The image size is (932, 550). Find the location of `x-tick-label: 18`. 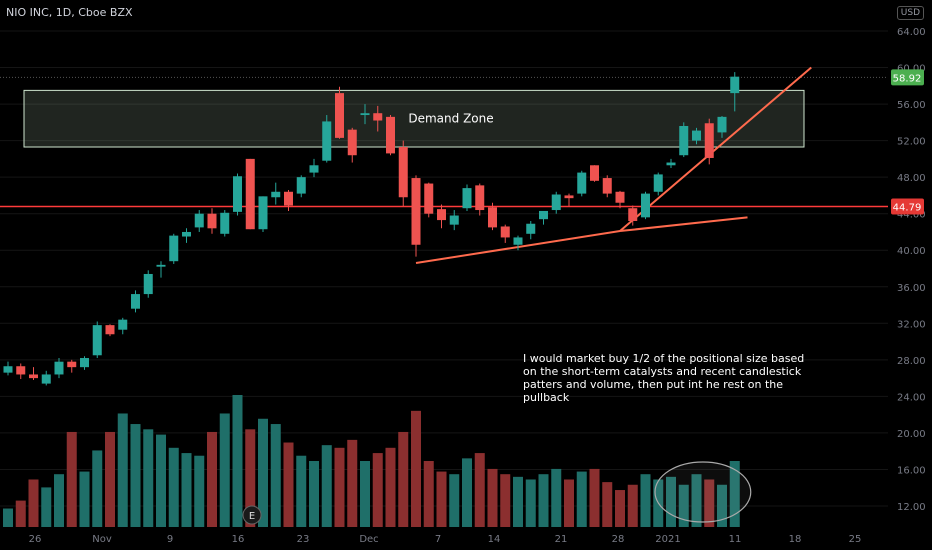

x-tick-label: 18 is located at coordinates (795, 539).